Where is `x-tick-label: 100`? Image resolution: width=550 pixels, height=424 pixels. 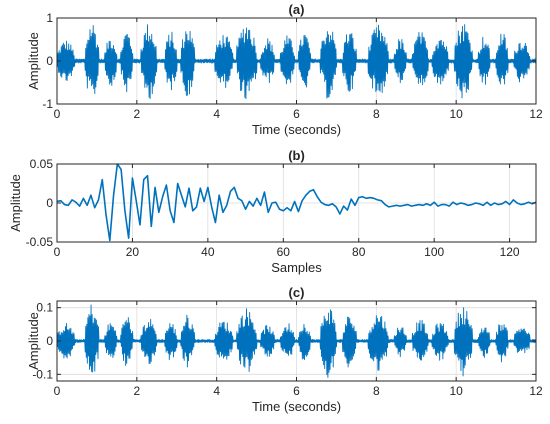
x-tick-label: 100 is located at coordinates (434, 252).